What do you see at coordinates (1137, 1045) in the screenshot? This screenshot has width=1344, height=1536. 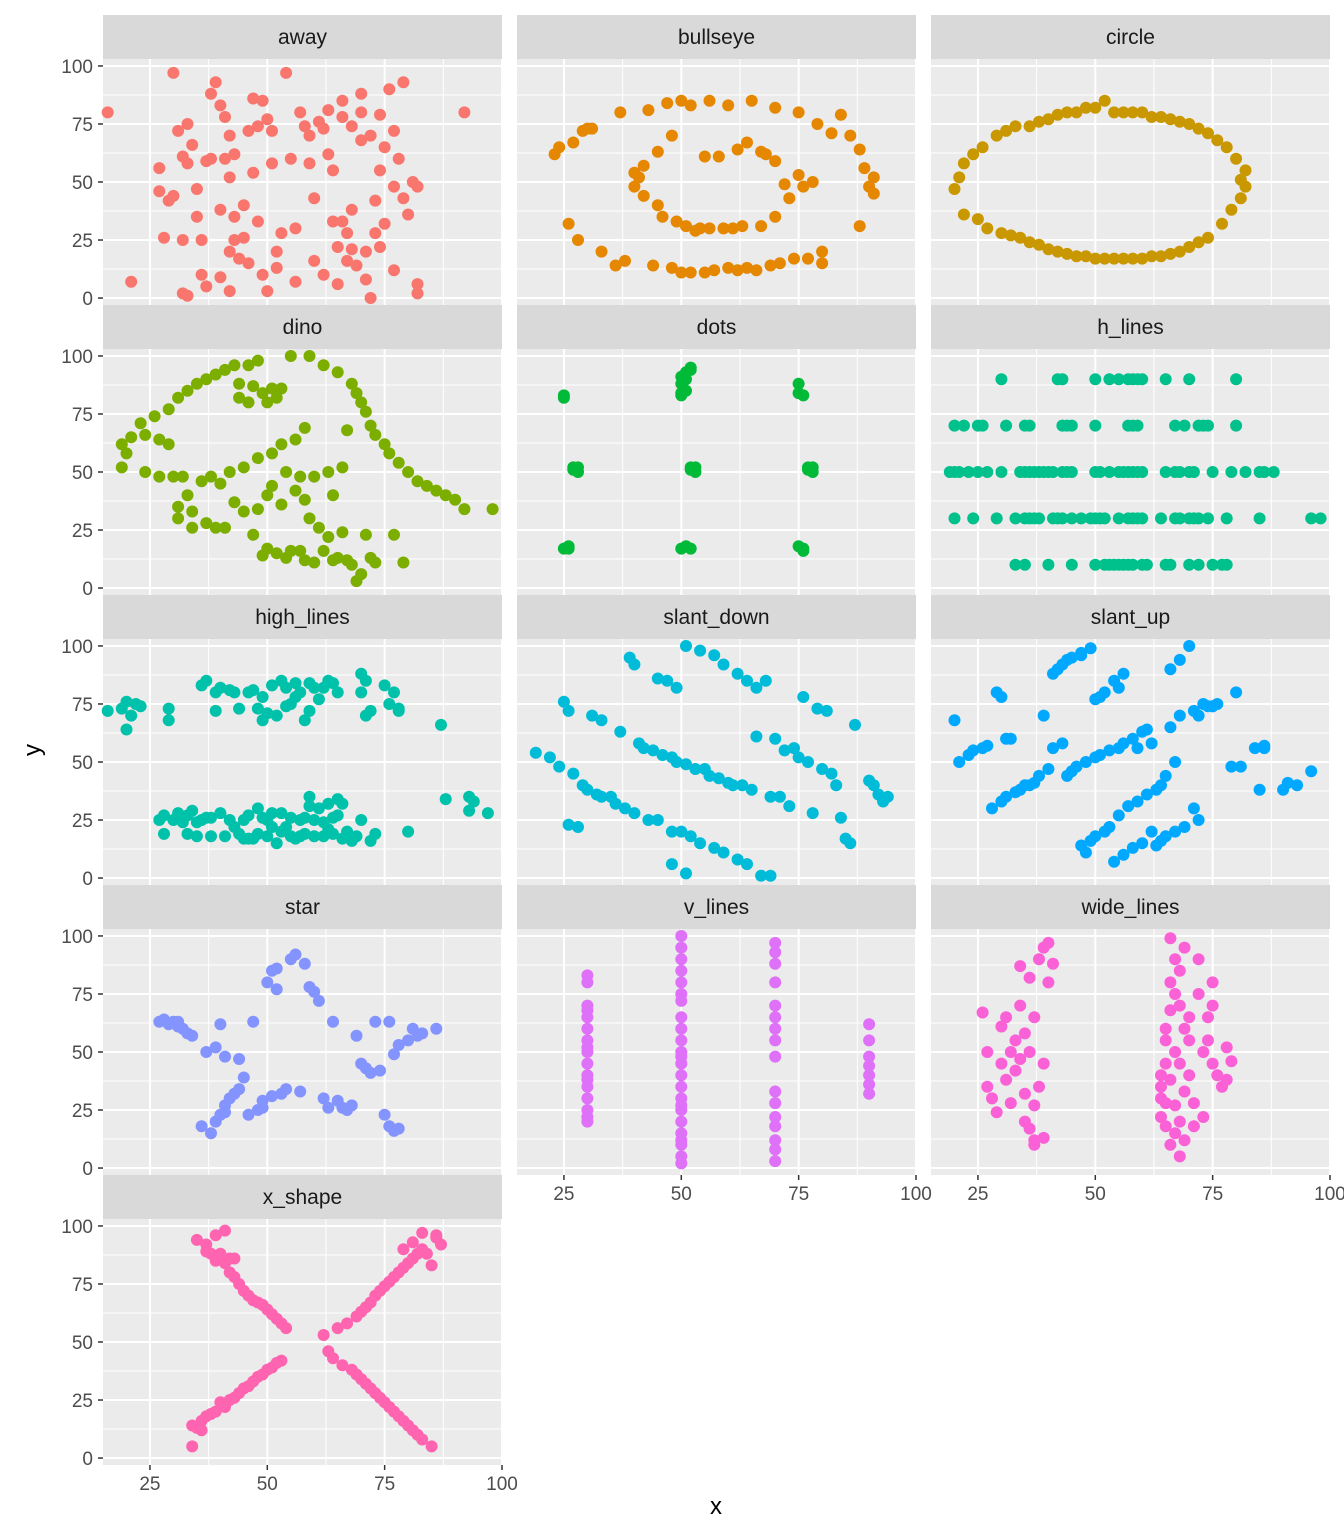 I see `panel-wide_lines: wide_lines 25 50 75 100` at bounding box center [1137, 1045].